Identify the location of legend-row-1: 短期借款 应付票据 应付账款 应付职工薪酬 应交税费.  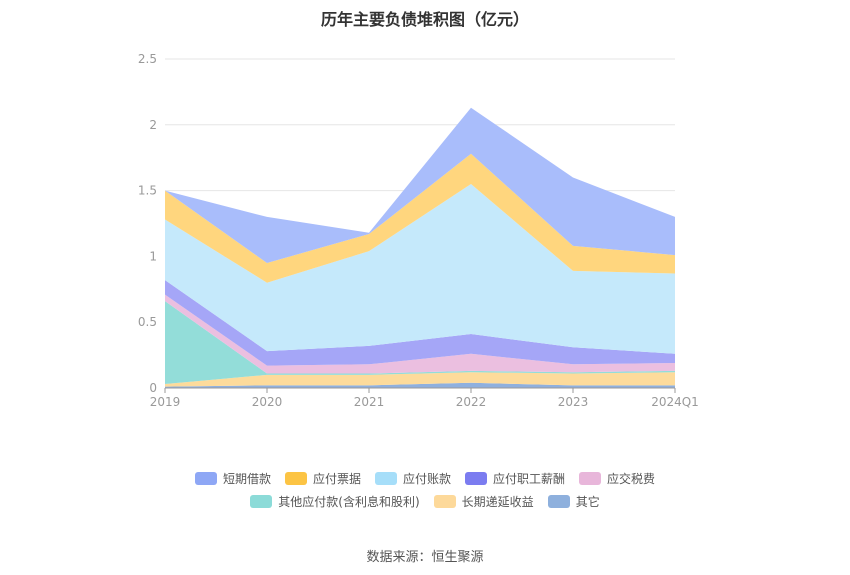
(425, 478).